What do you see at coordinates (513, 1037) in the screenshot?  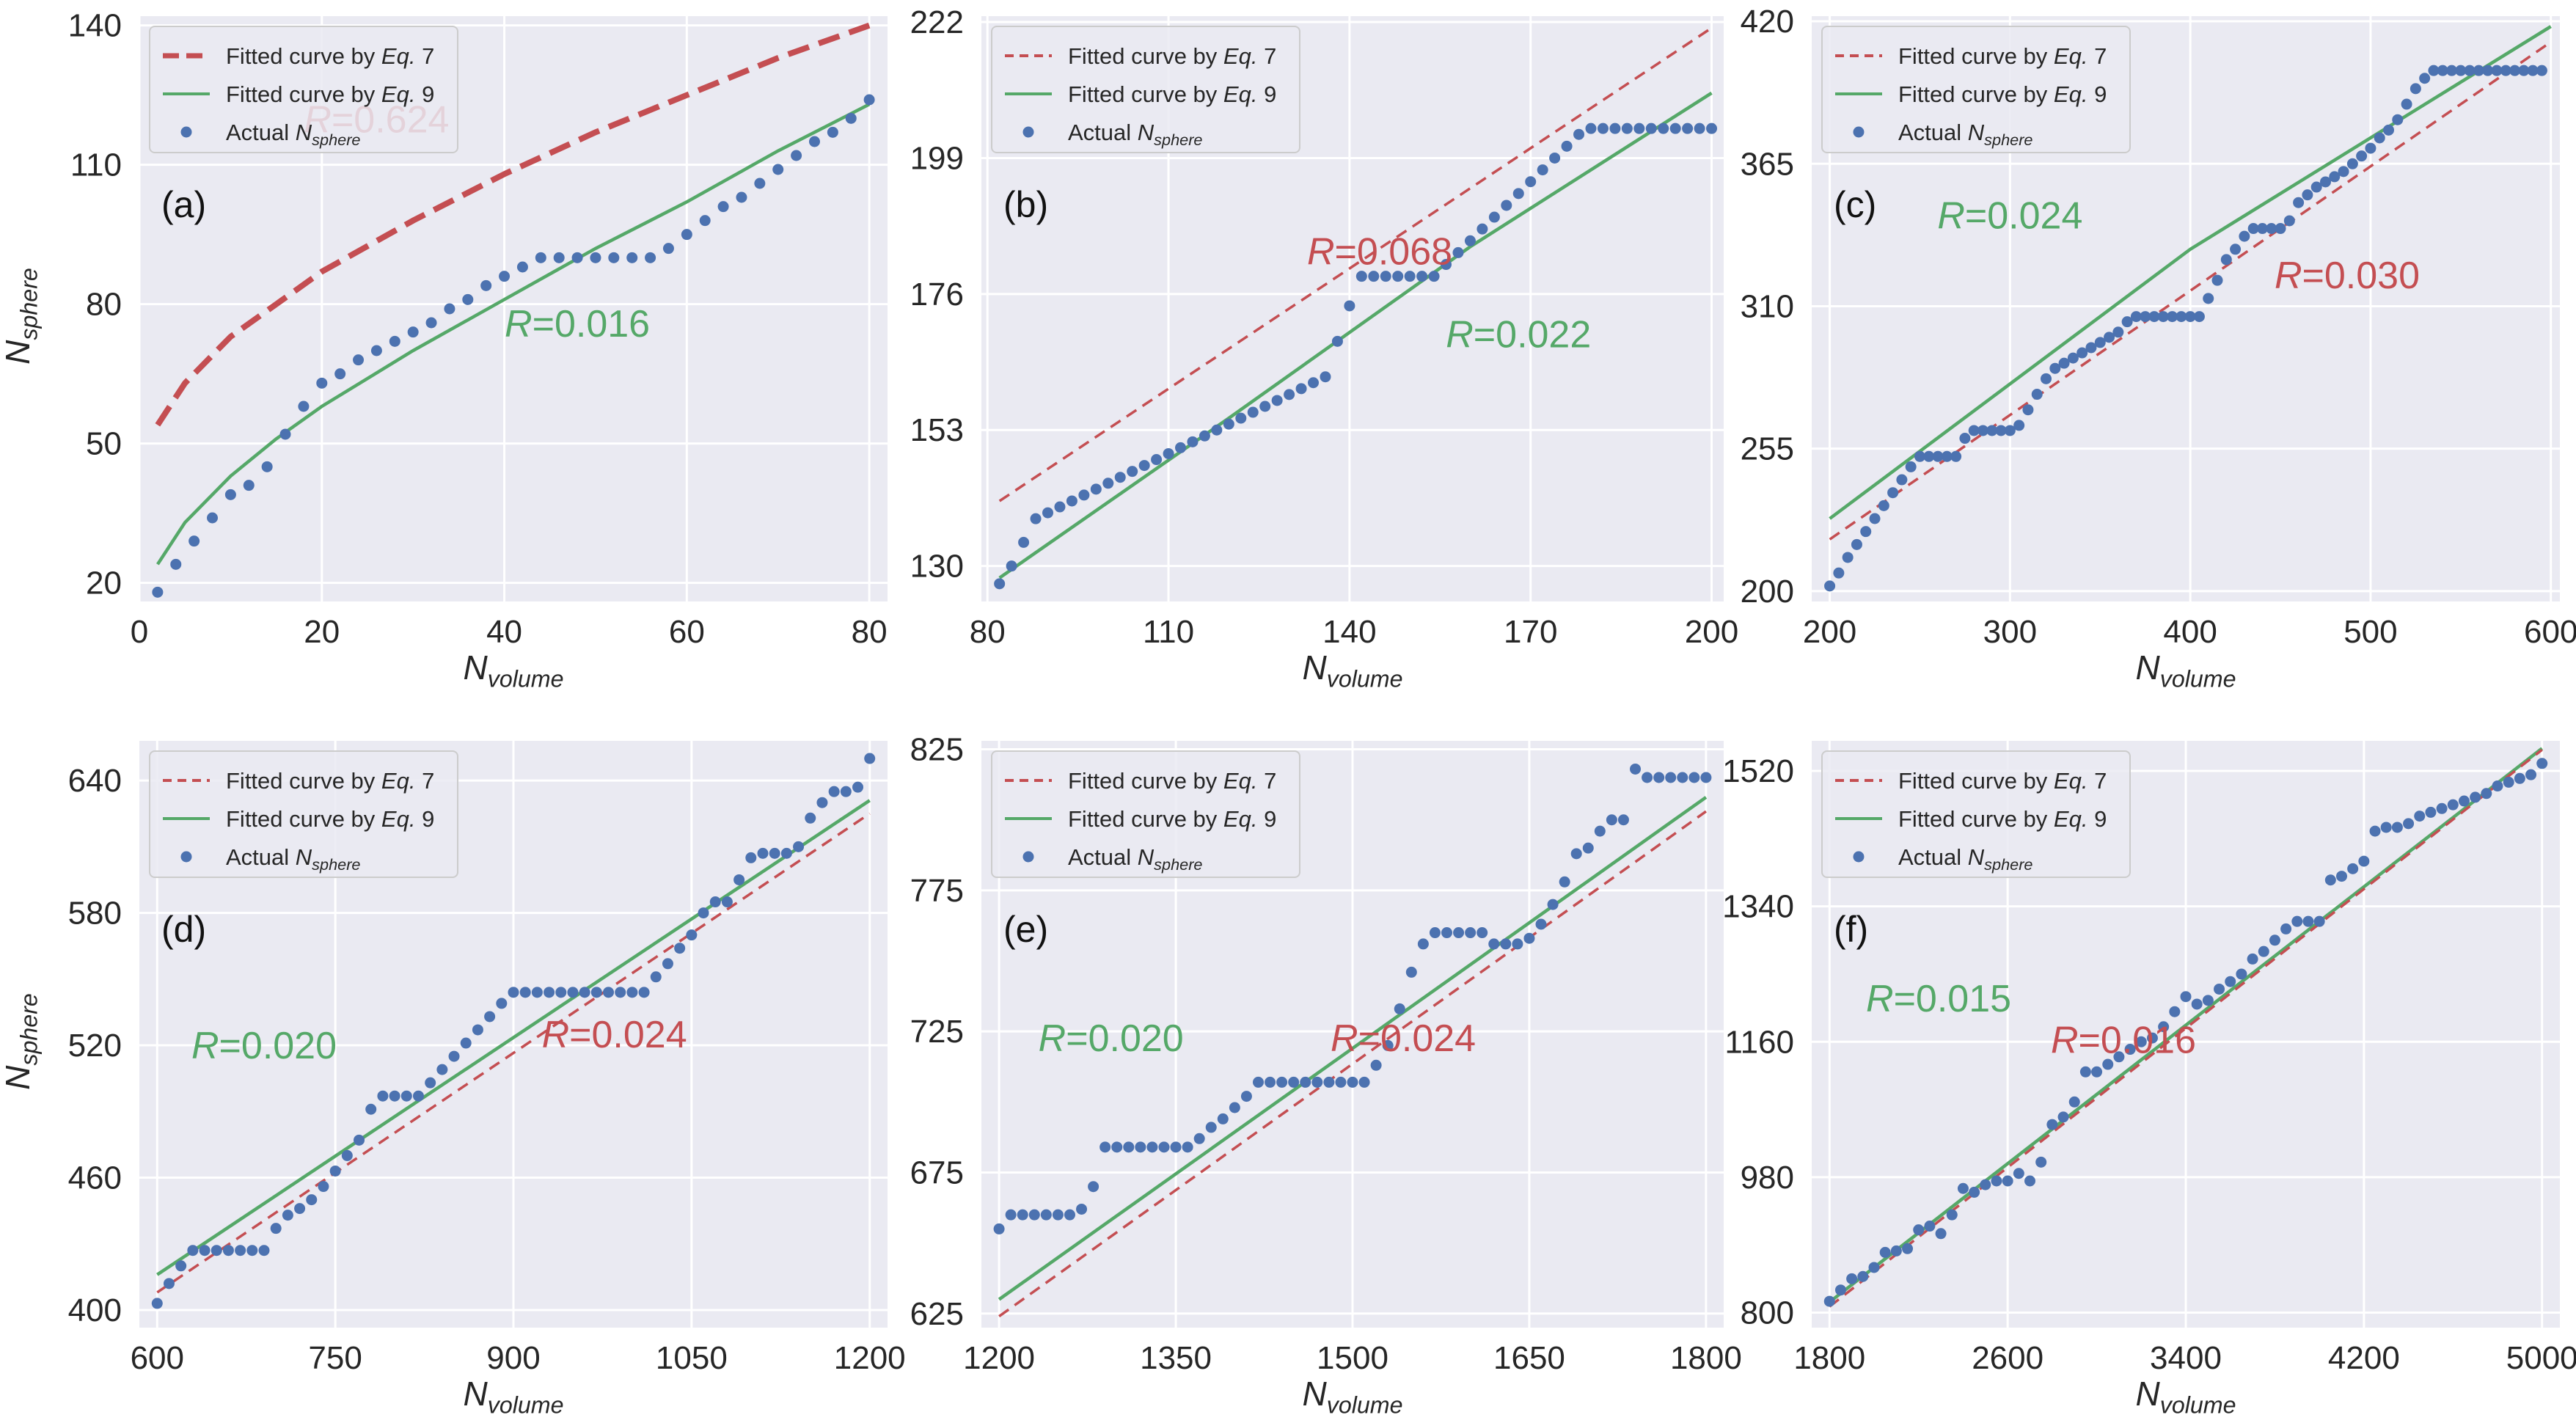 I see `series-line-eq9` at bounding box center [513, 1037].